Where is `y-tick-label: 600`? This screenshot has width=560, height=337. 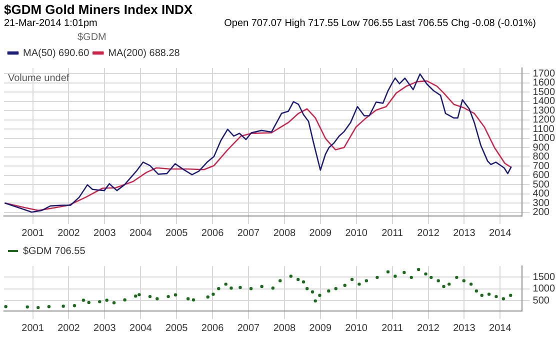
y-tick-label: 600 is located at coordinates (541, 176).